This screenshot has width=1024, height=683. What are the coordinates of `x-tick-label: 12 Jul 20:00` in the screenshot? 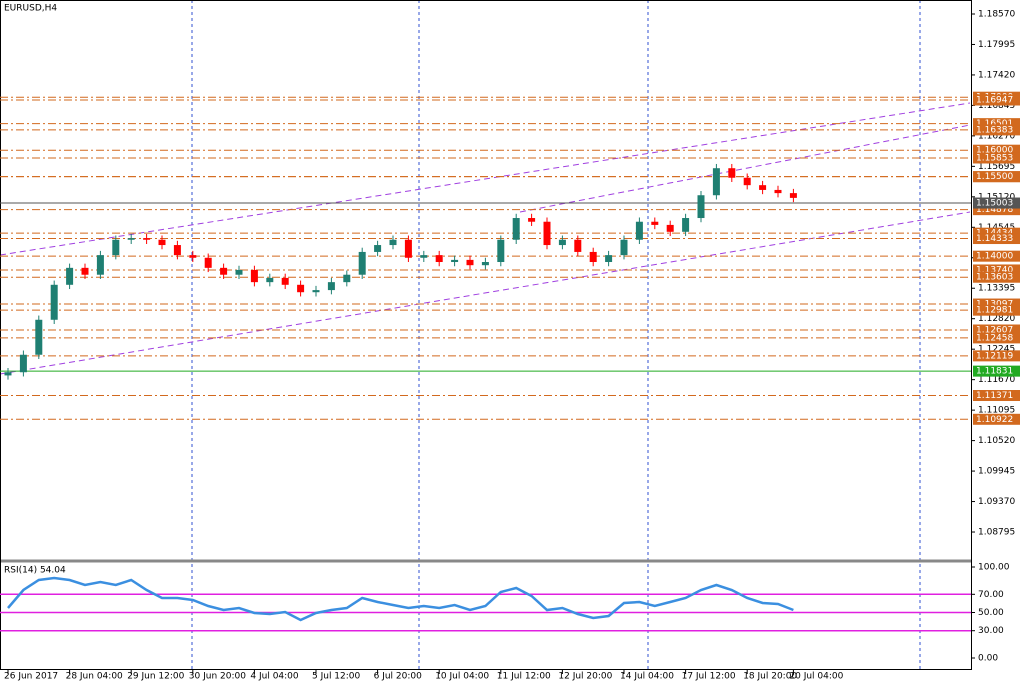 It's located at (585, 677).